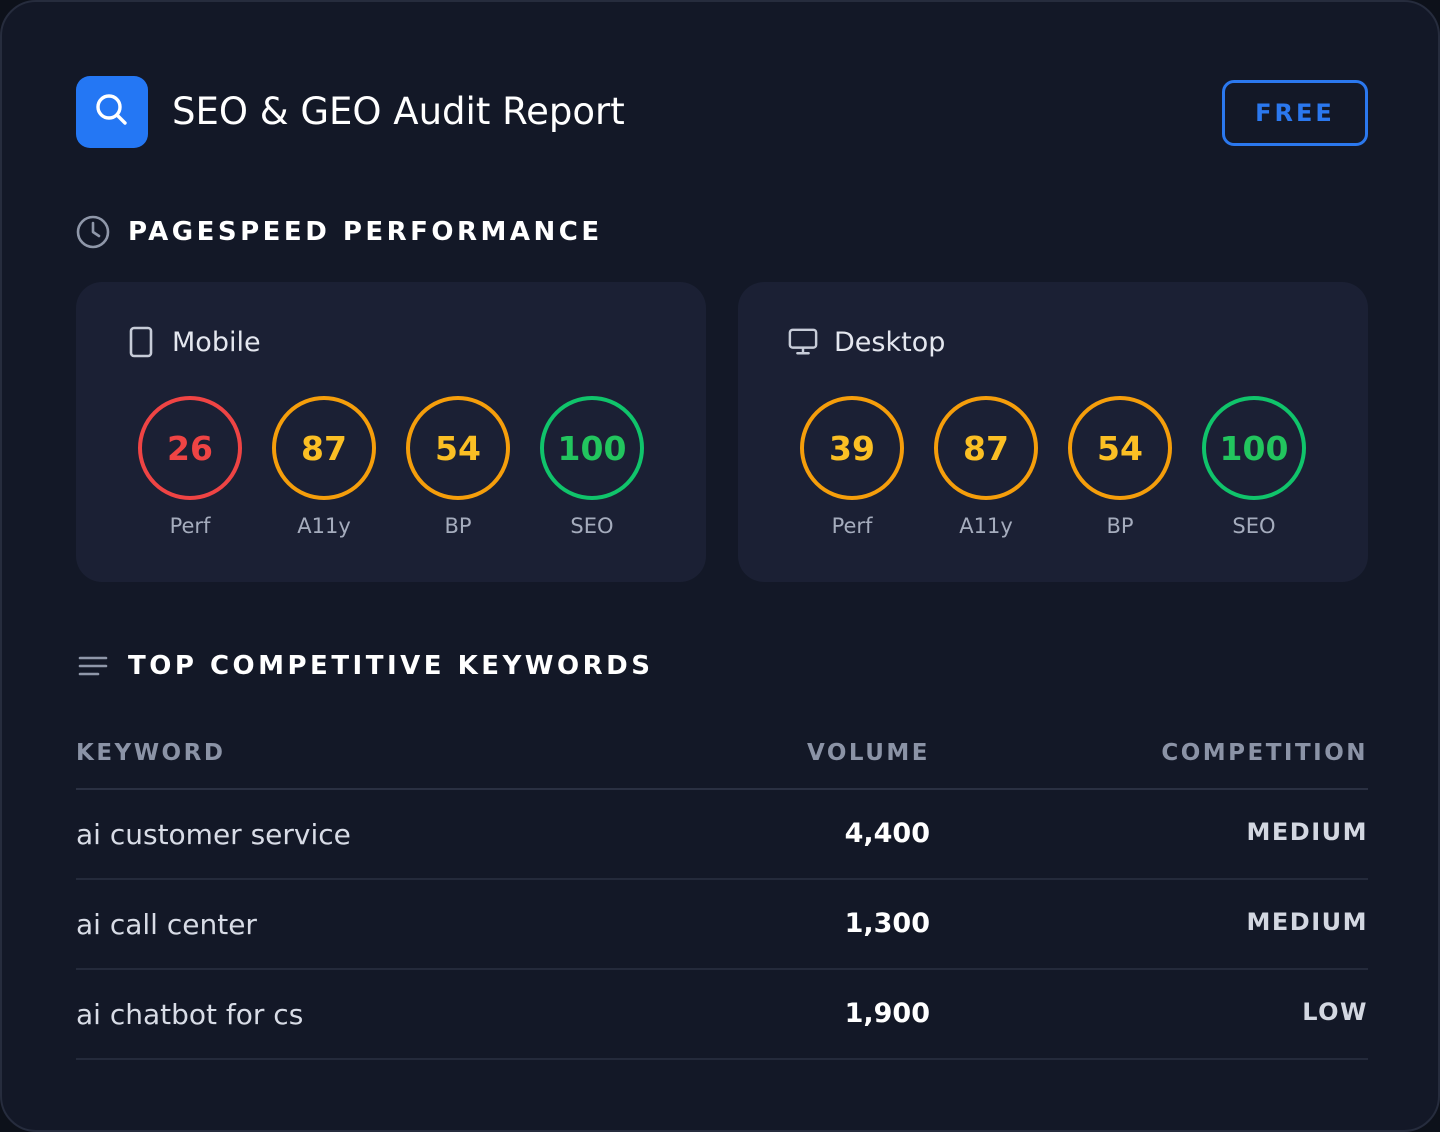  I want to click on panel-header: Mobile, so click(193, 342).